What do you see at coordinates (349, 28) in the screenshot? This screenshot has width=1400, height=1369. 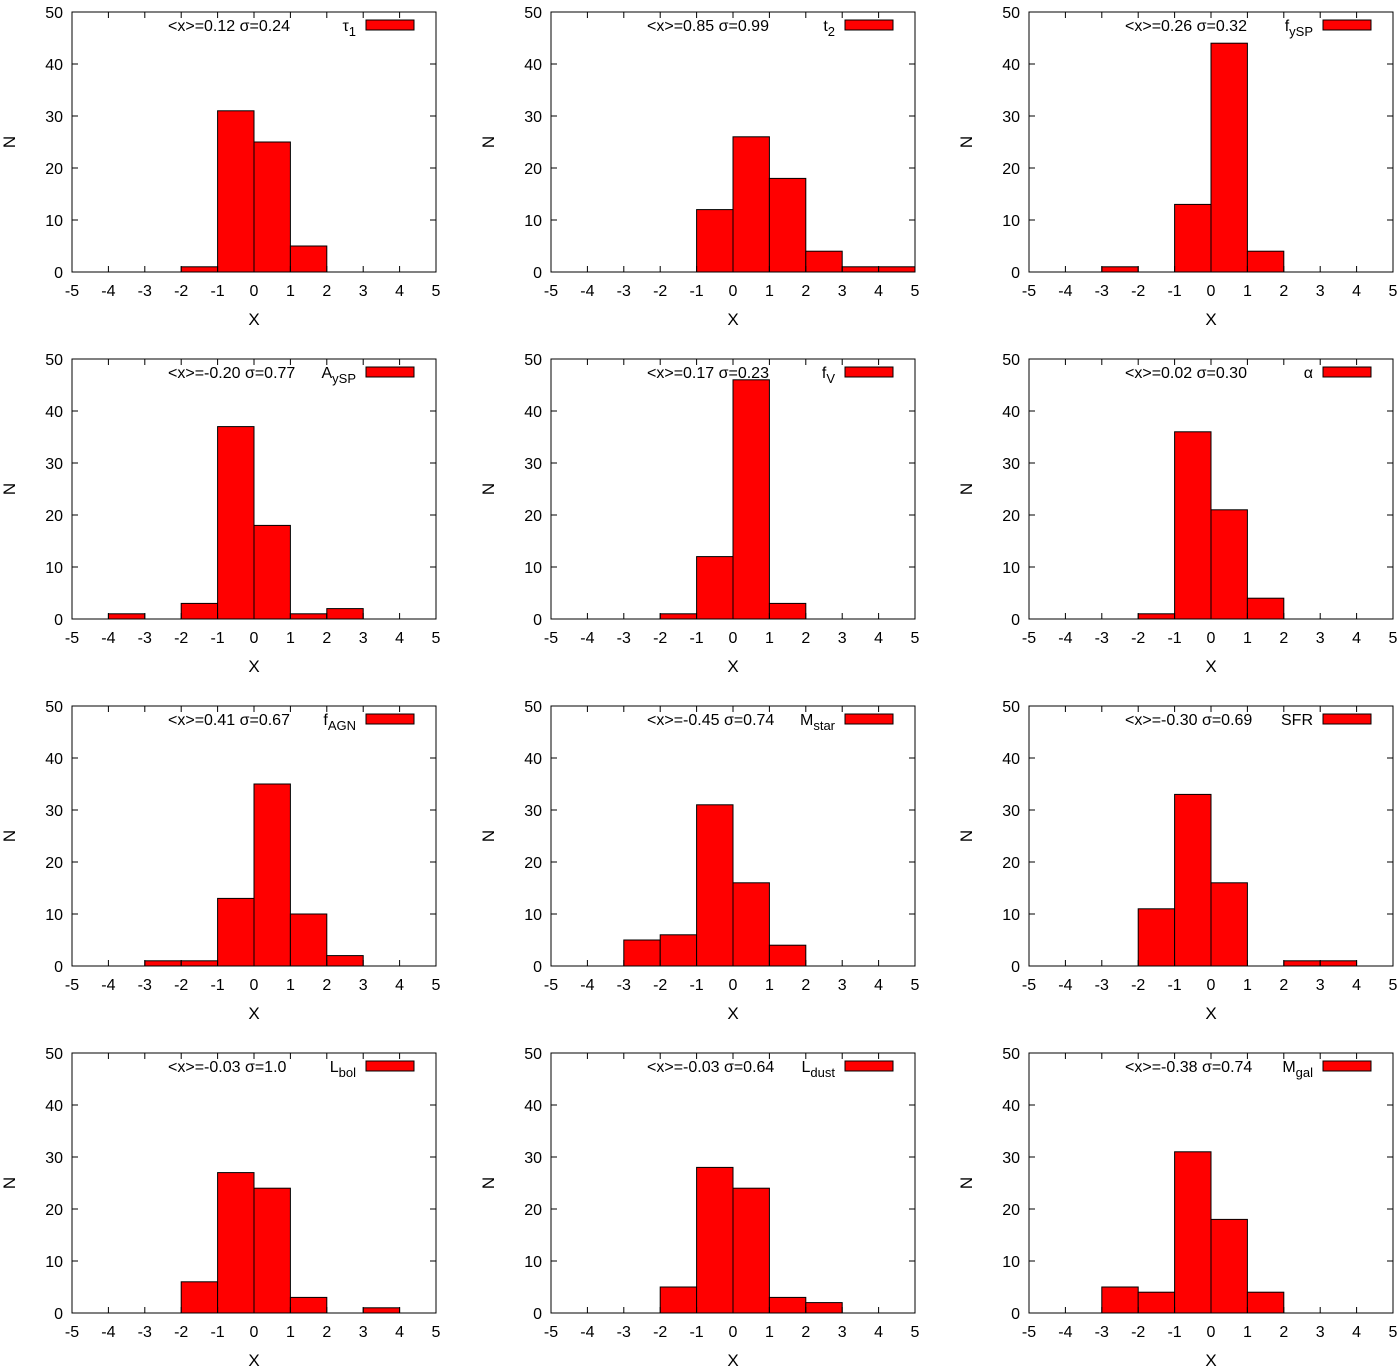 I see `legend-label: τ1` at bounding box center [349, 28].